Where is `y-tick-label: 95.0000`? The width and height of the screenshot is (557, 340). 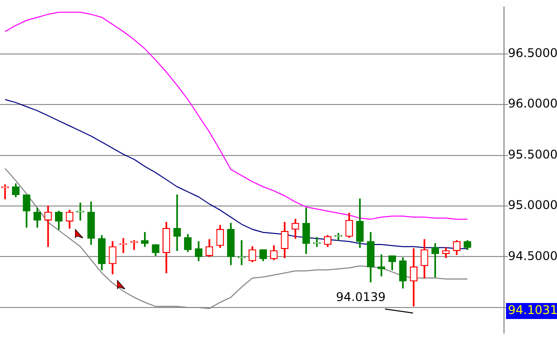 y-tick-label: 95.0000 is located at coordinates (532, 205).